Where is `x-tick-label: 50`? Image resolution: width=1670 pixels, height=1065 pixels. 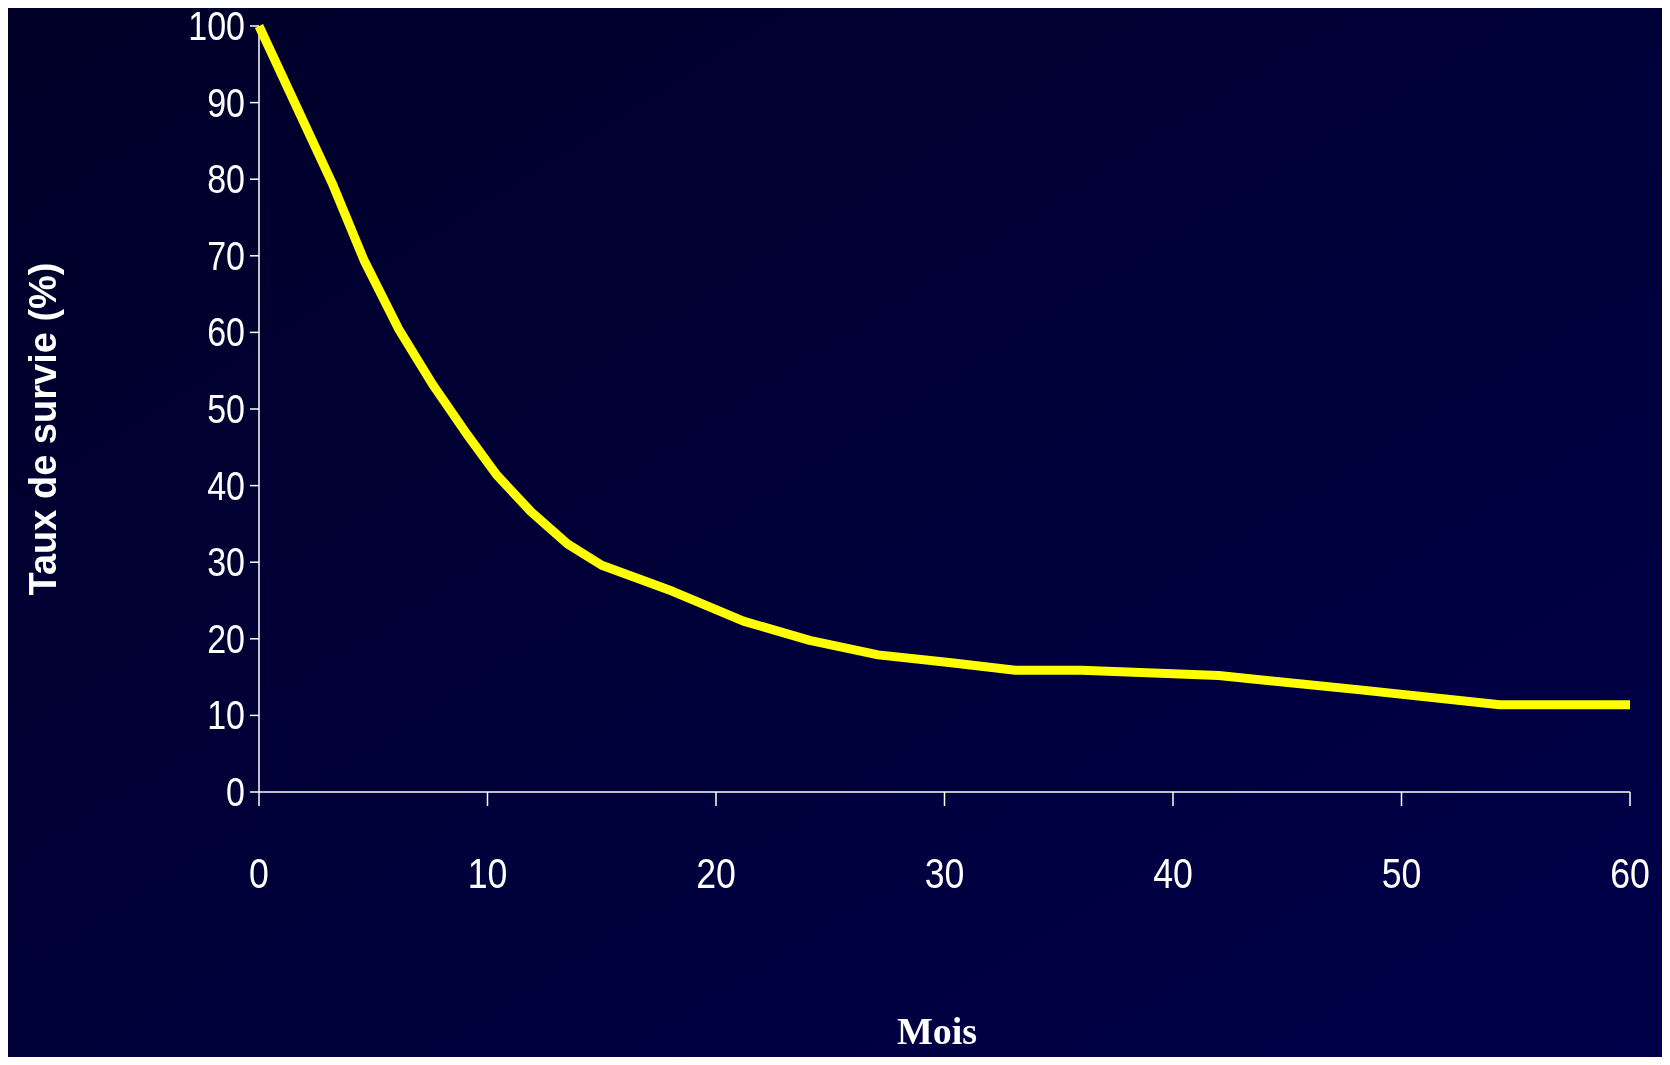
x-tick-label: 50 is located at coordinates (1401, 873).